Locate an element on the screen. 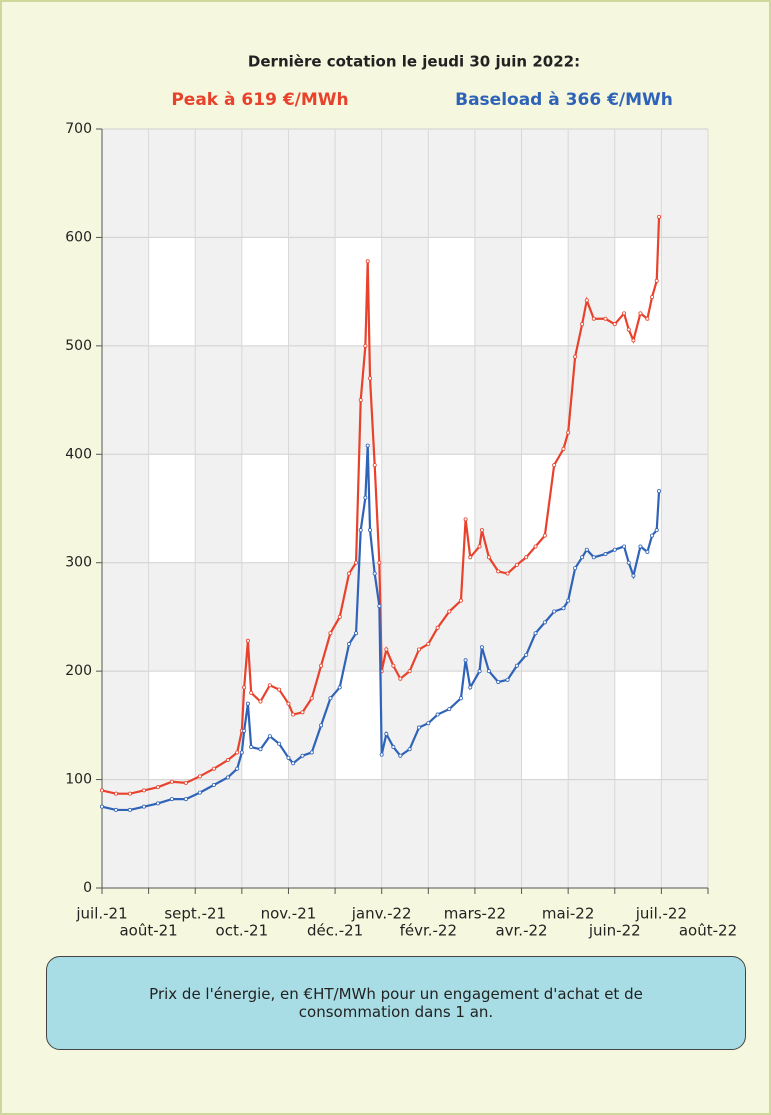 The height and width of the screenshot is (1115, 771). x-tick-label: mai-22 is located at coordinates (568, 914).